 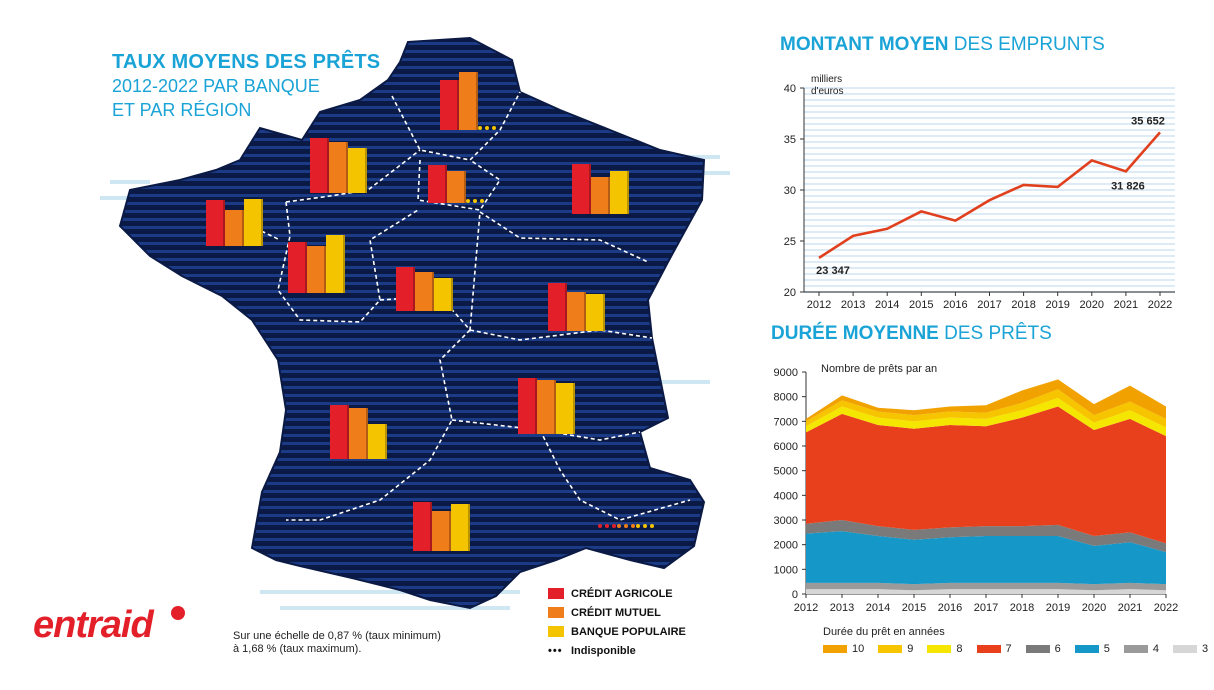 I want to click on y-tick-label: 3000, so click(x=786, y=521).